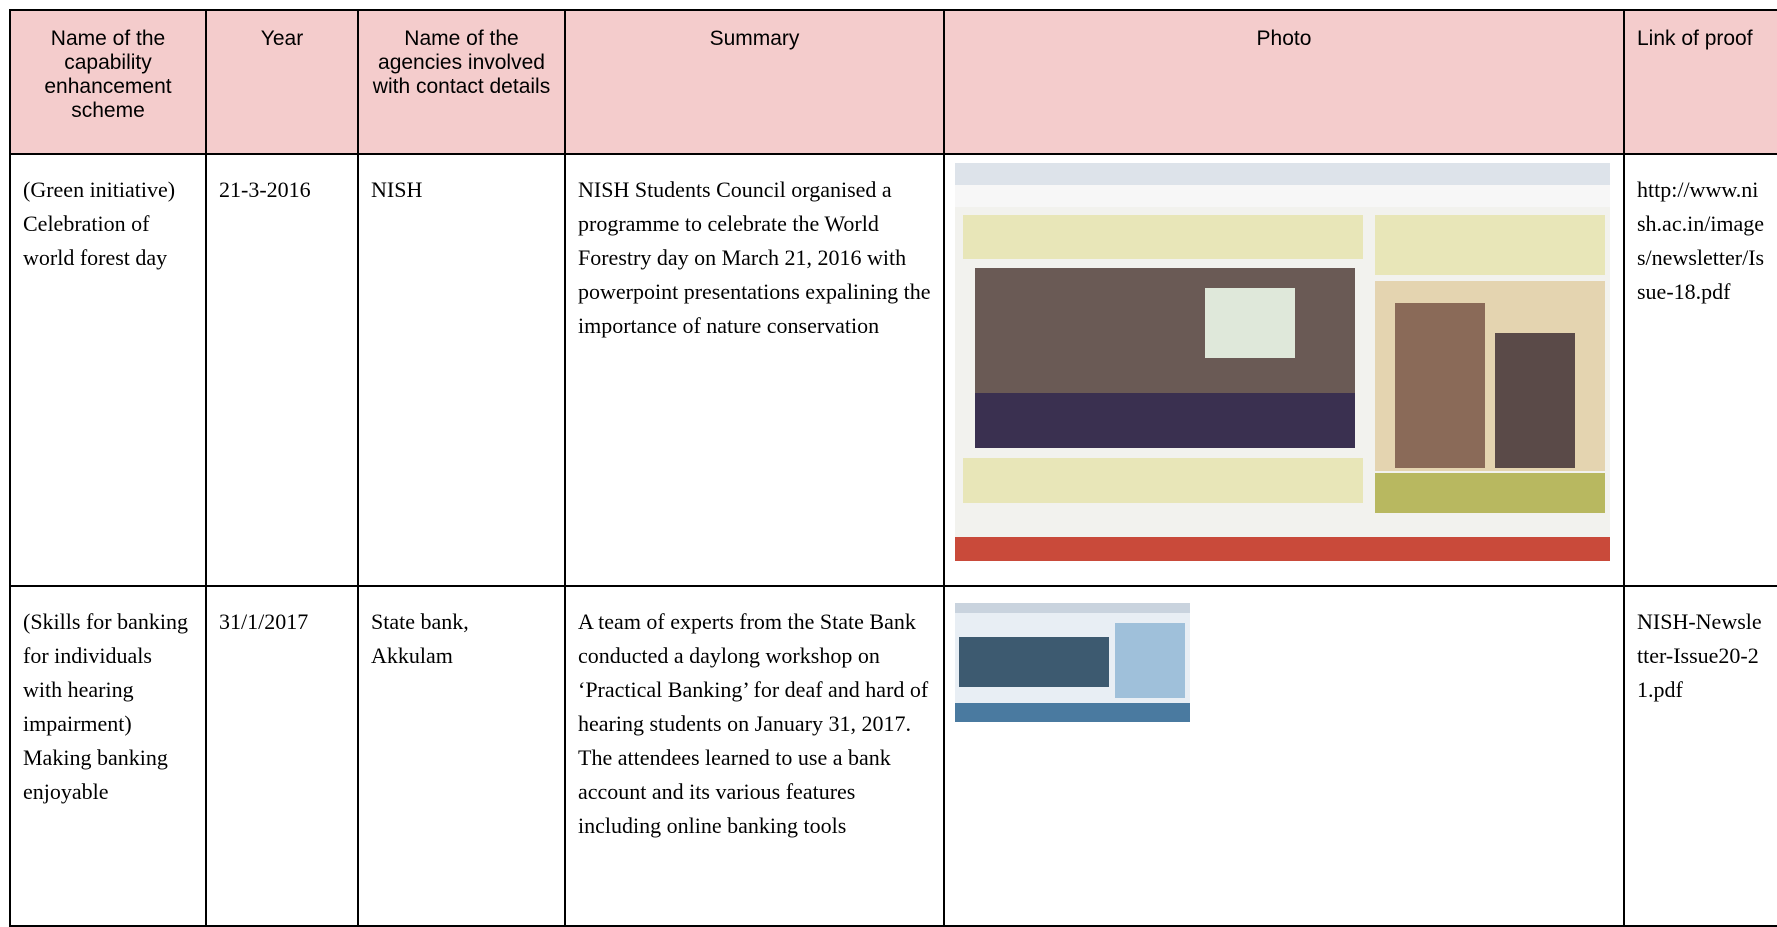  Describe the element at coordinates (754, 82) in the screenshot. I see `header-cell: Summary` at that location.